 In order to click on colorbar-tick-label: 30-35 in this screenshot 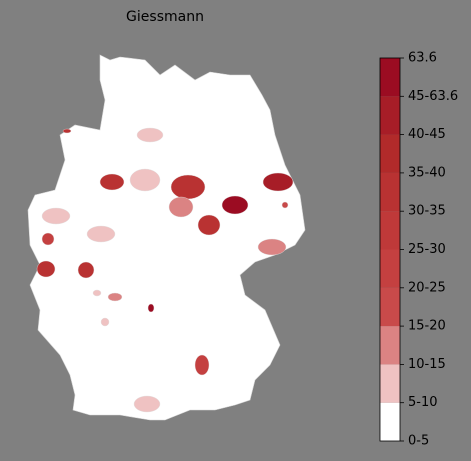, I will do `click(427, 211)`.